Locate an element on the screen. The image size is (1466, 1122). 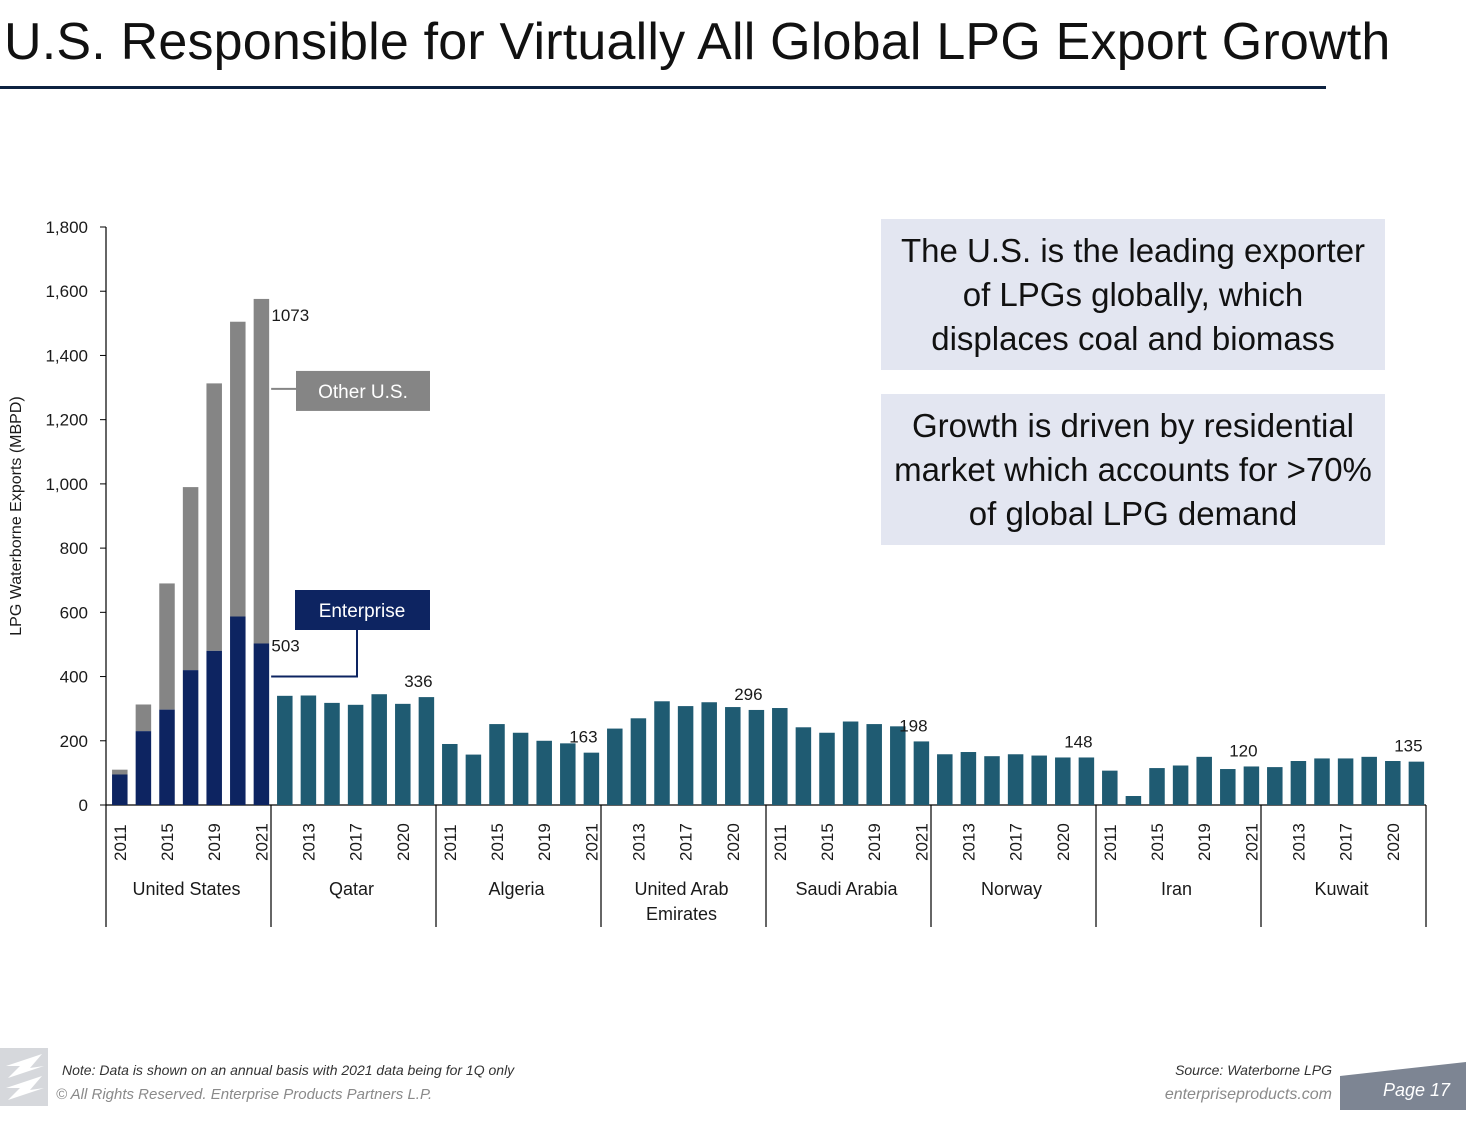
group-label: Saudi Arabia is located at coordinates (846, 889).